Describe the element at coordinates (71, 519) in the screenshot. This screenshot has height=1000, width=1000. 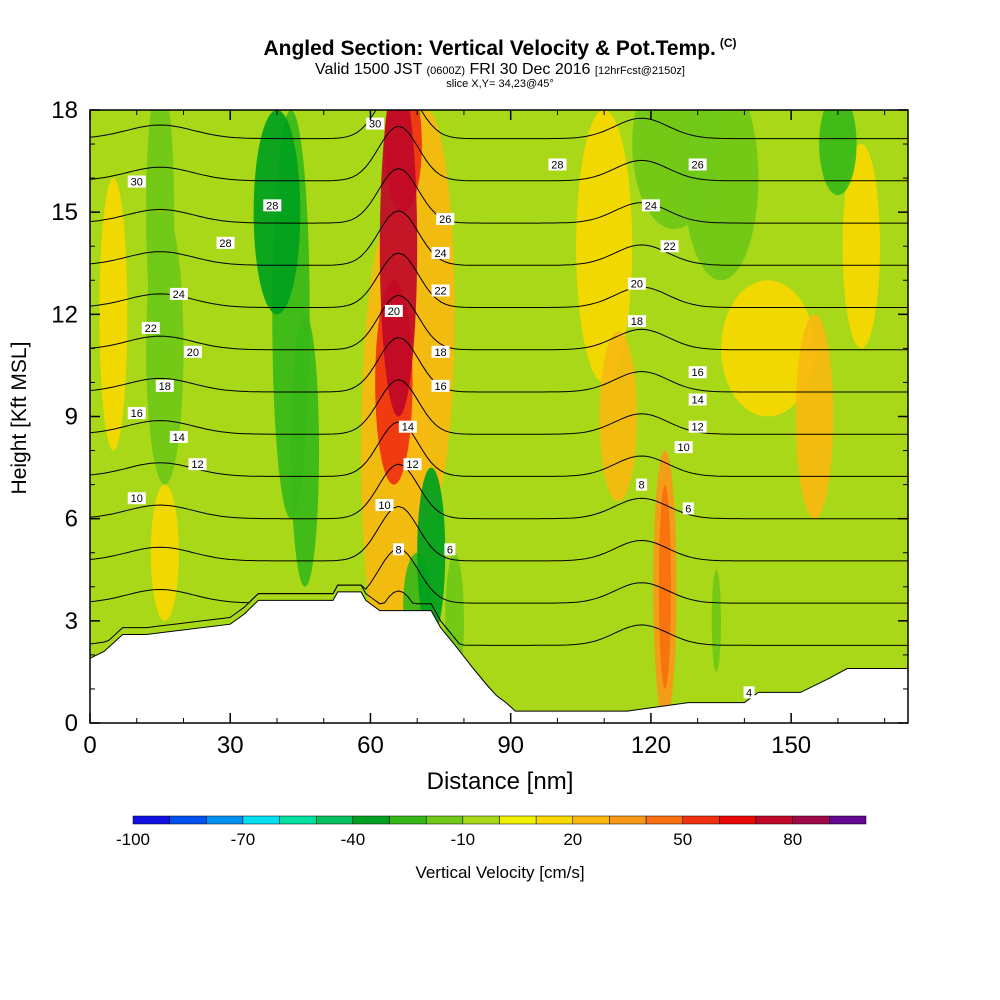
I see `y-tick-label-2: 6` at that location.